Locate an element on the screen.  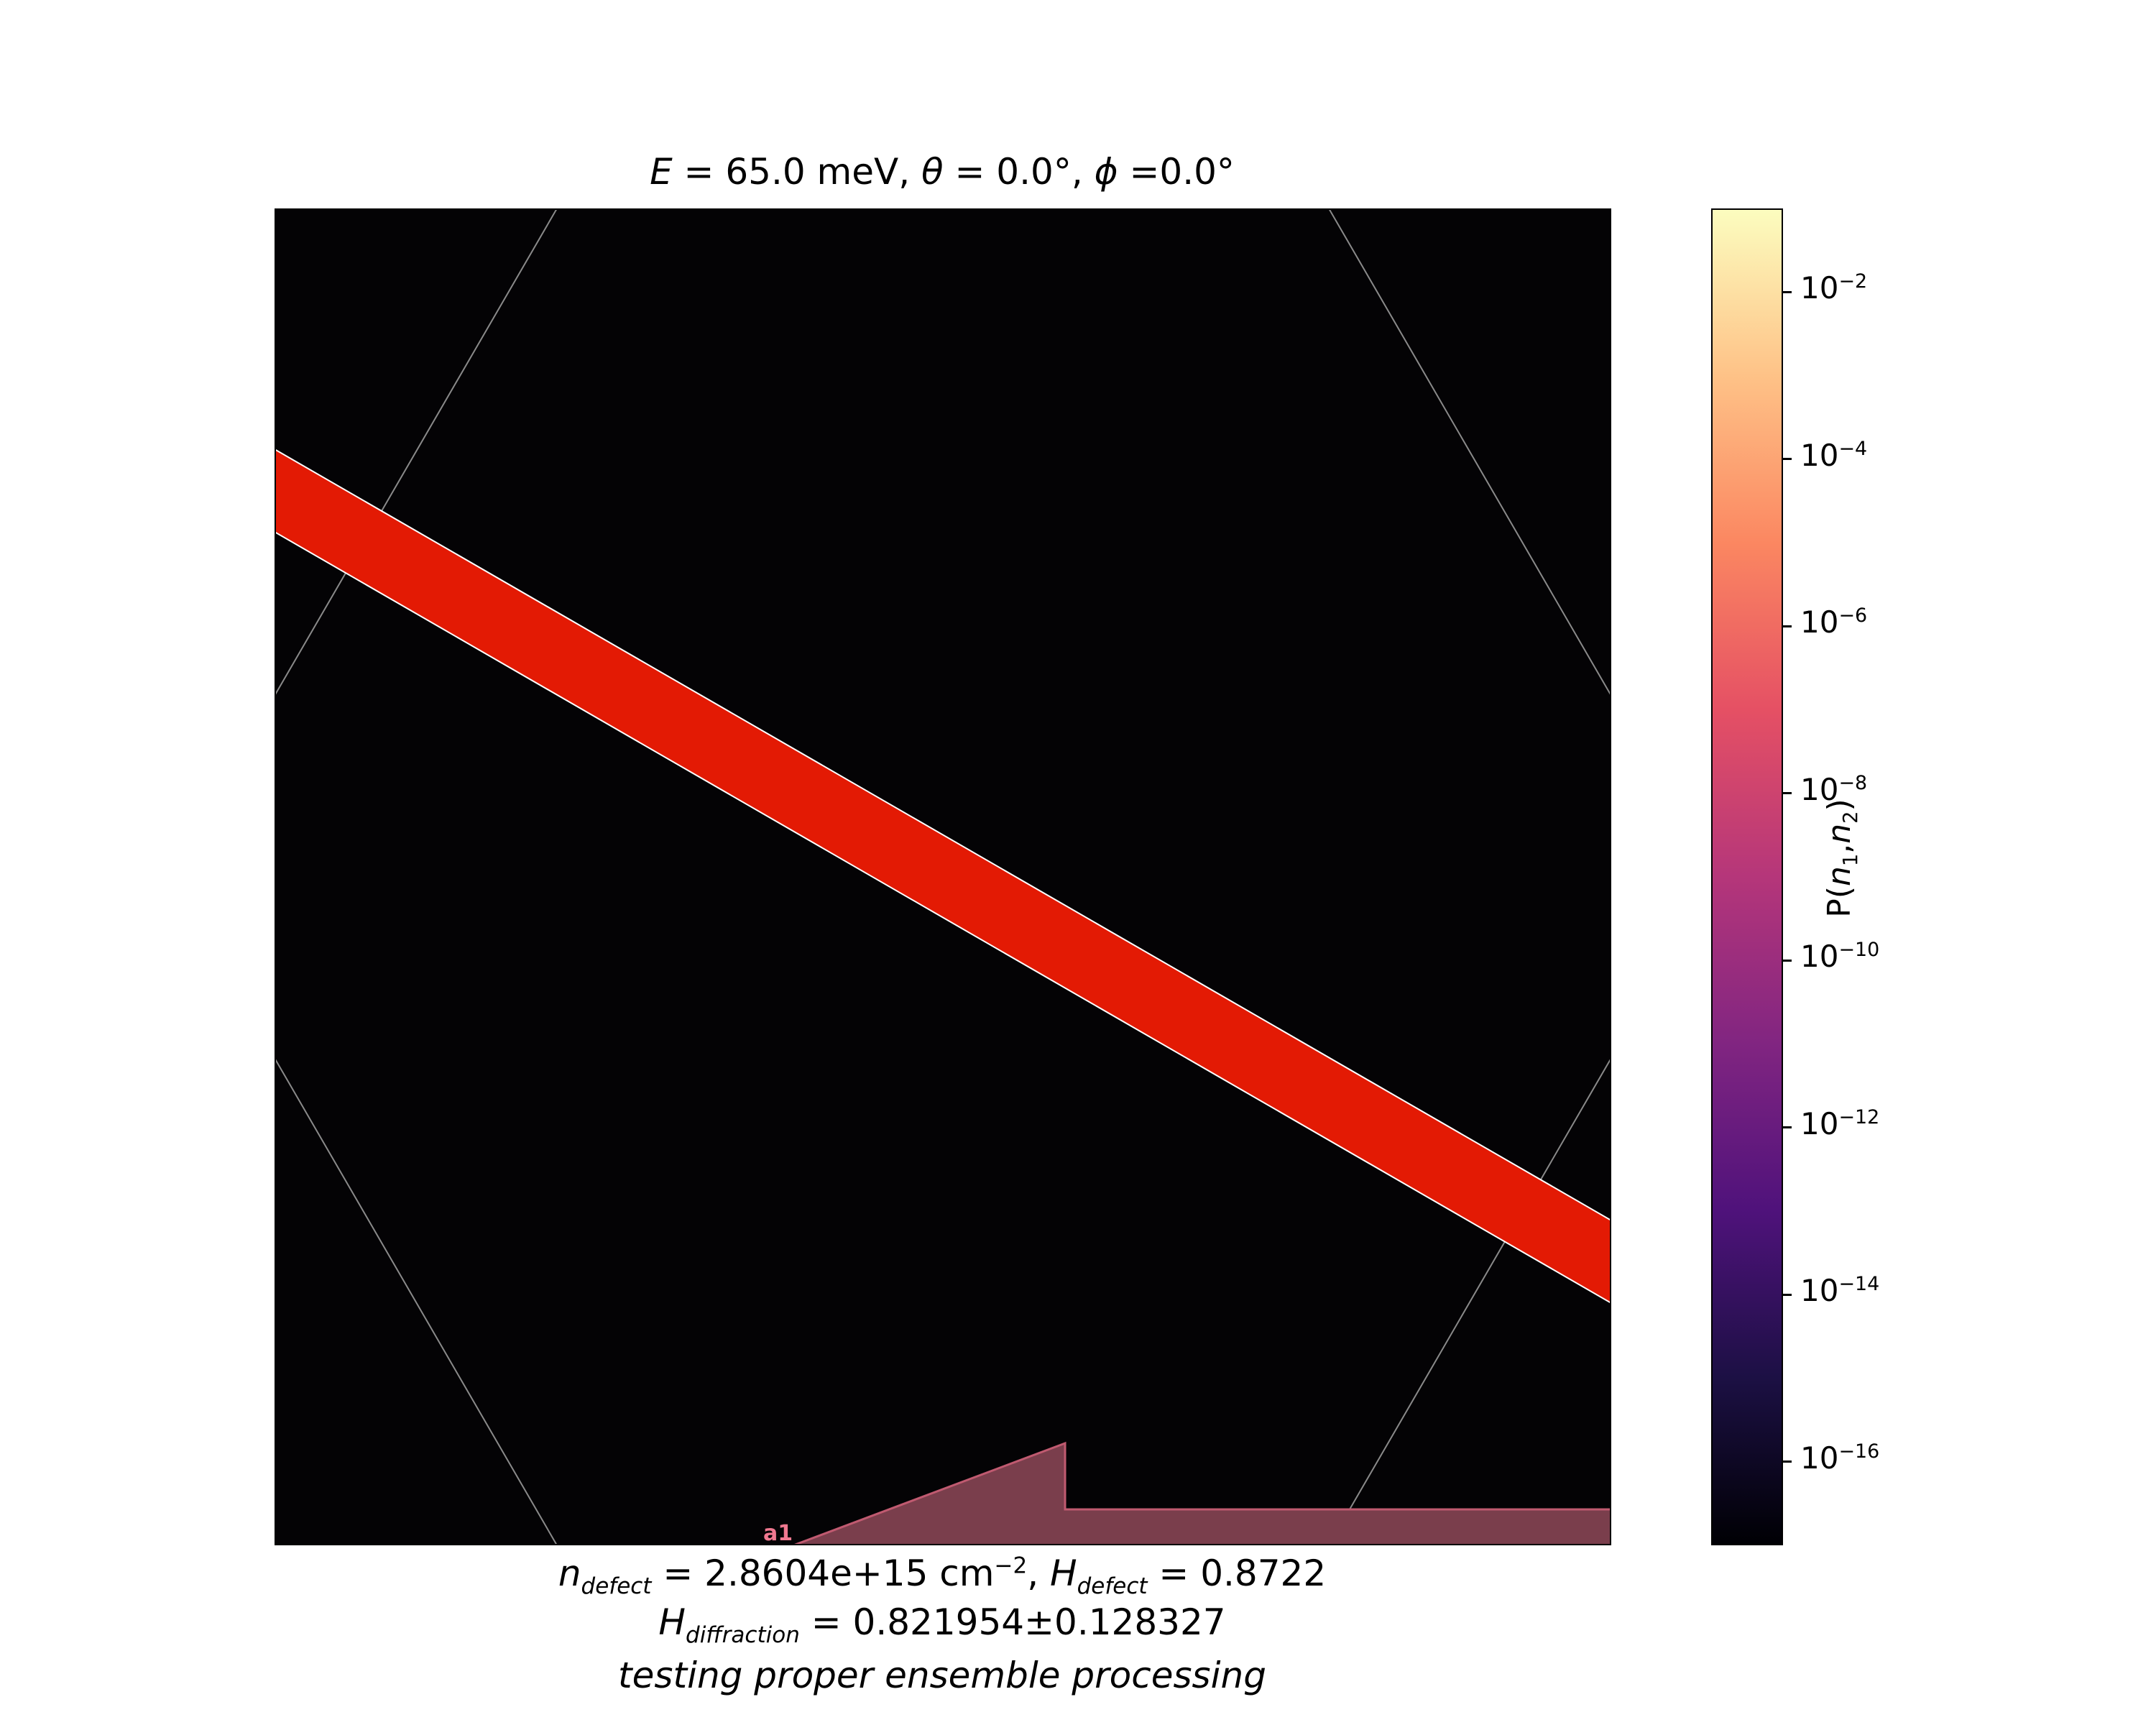
title-theta-var: θ is located at coordinates (932, 172).